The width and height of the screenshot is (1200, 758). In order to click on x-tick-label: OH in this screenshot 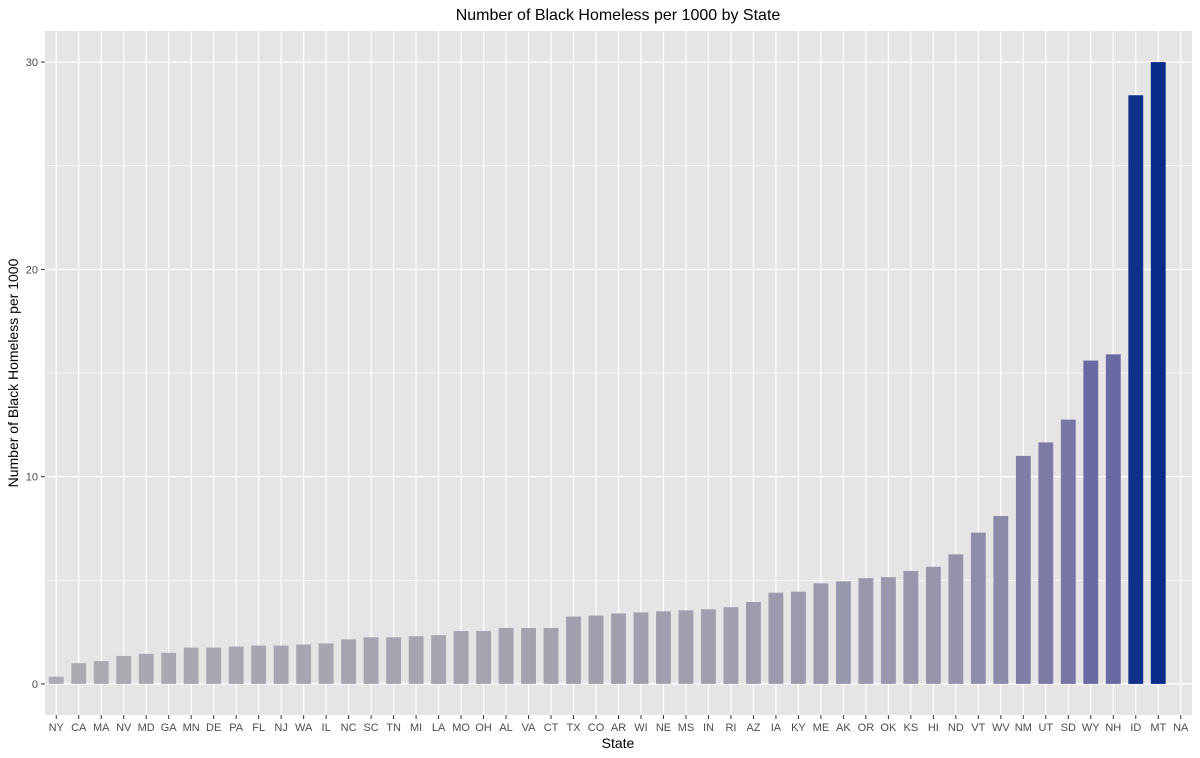, I will do `click(483, 728)`.